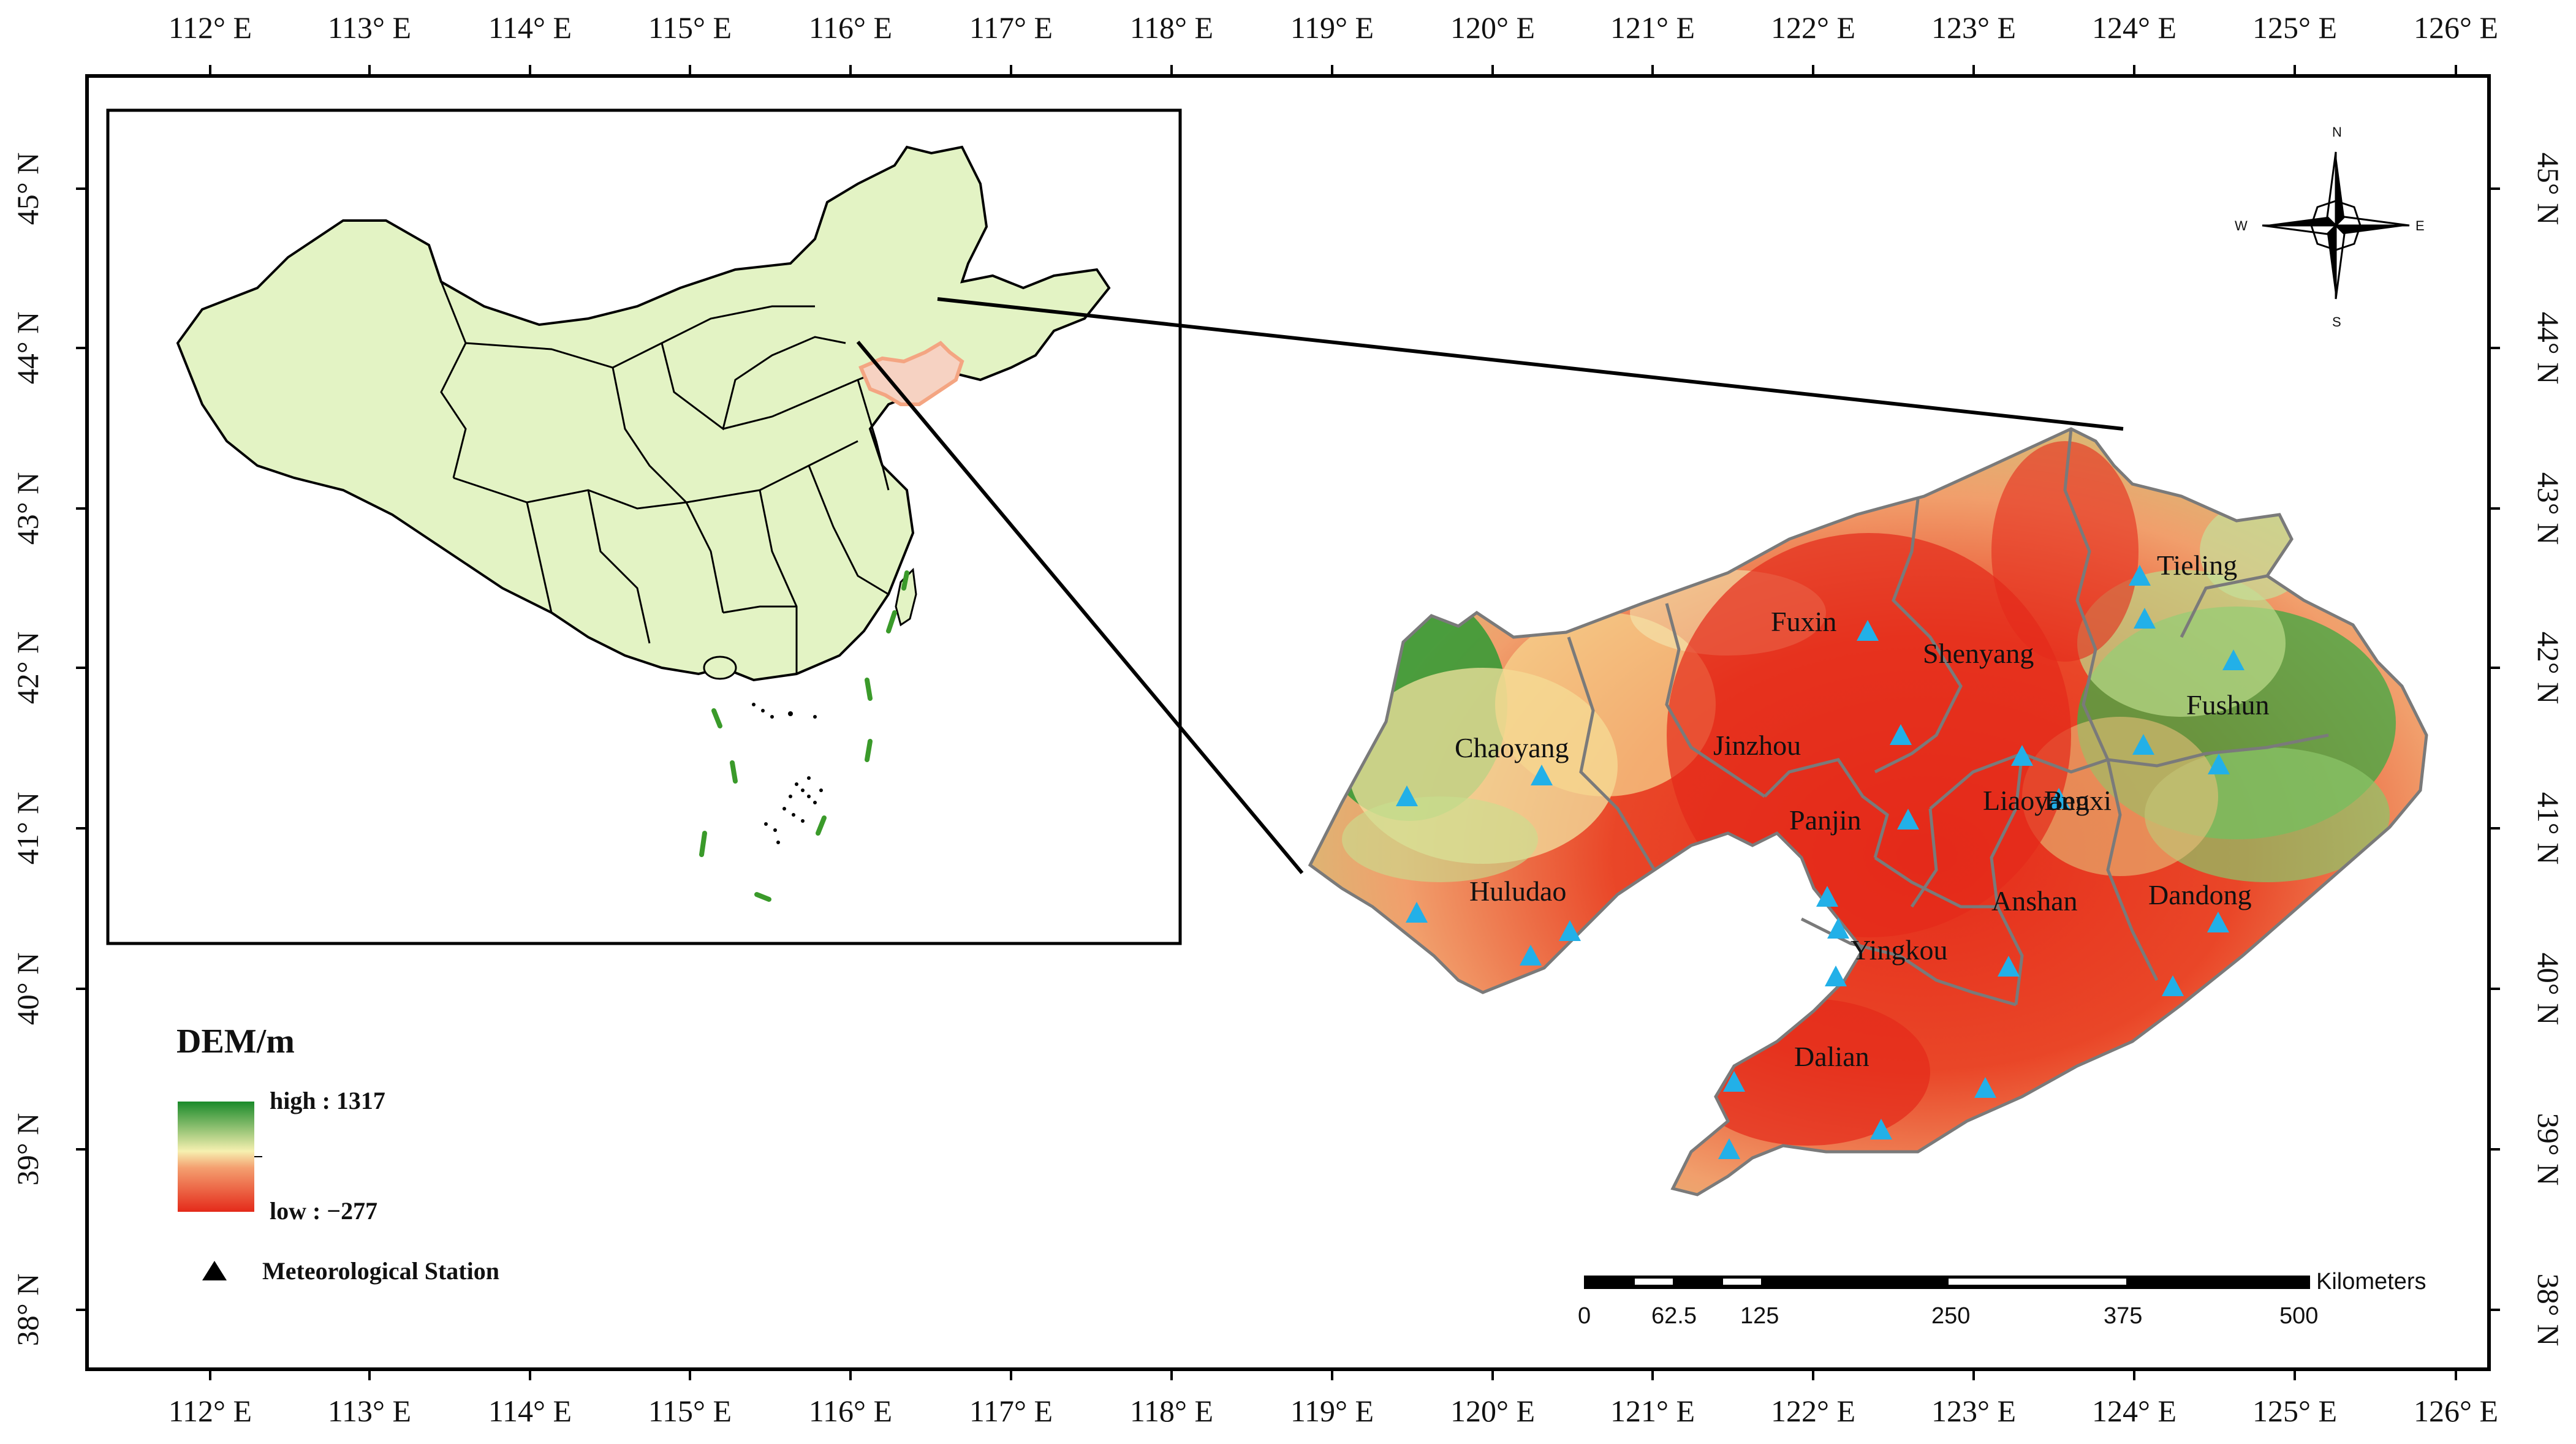  I want to click on lon-label-bottom: 122° E, so click(1813, 1411).